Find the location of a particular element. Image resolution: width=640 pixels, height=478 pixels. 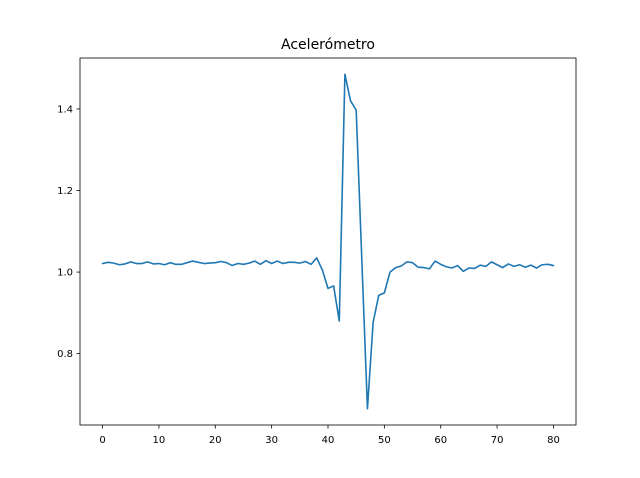

y-tick-label: 1.4 is located at coordinates (65, 110).